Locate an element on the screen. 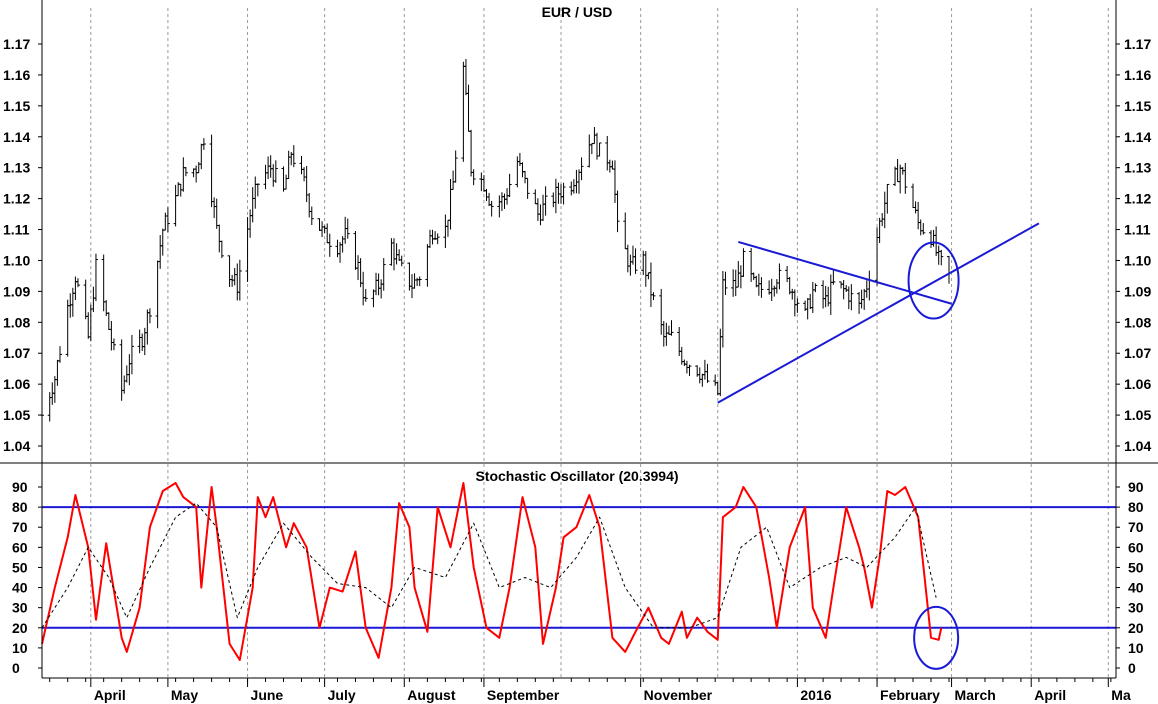  x-tick-label: July is located at coordinates (342, 695).